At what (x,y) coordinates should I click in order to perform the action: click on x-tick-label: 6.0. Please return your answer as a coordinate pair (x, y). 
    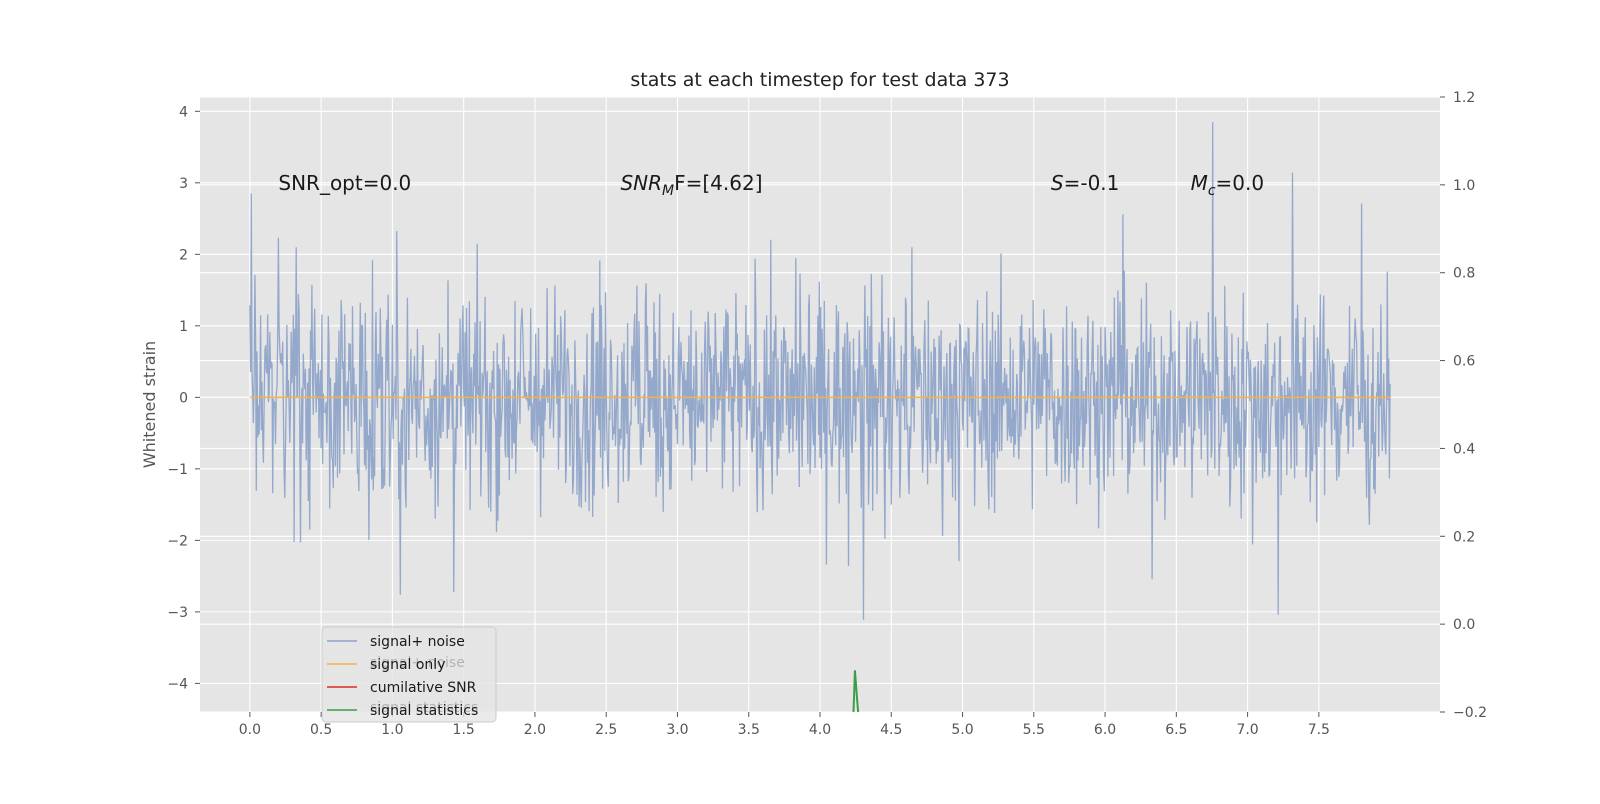
    Looking at the image, I should click on (1105, 730).